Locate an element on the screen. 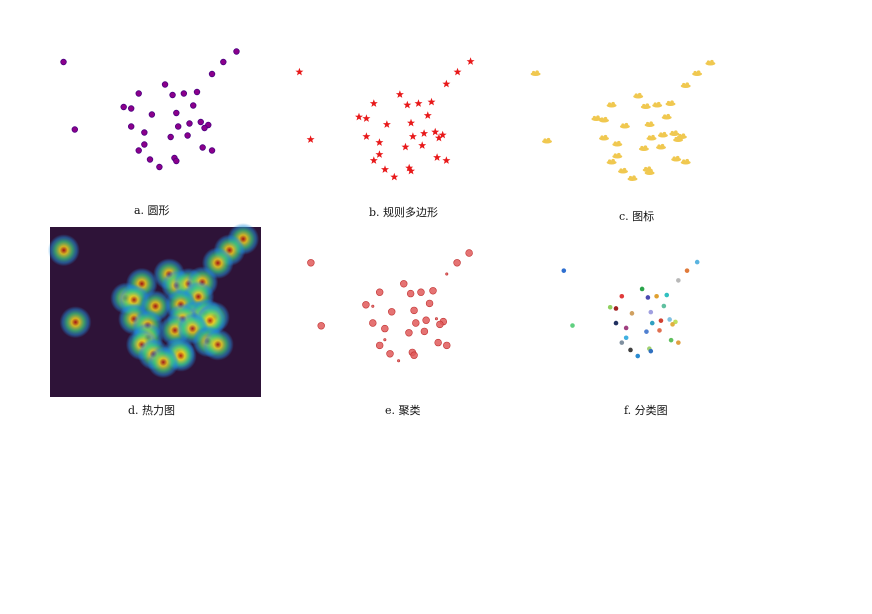 This screenshot has width=872, height=614. cluster-scatter-plot is located at coordinates (390, 306).